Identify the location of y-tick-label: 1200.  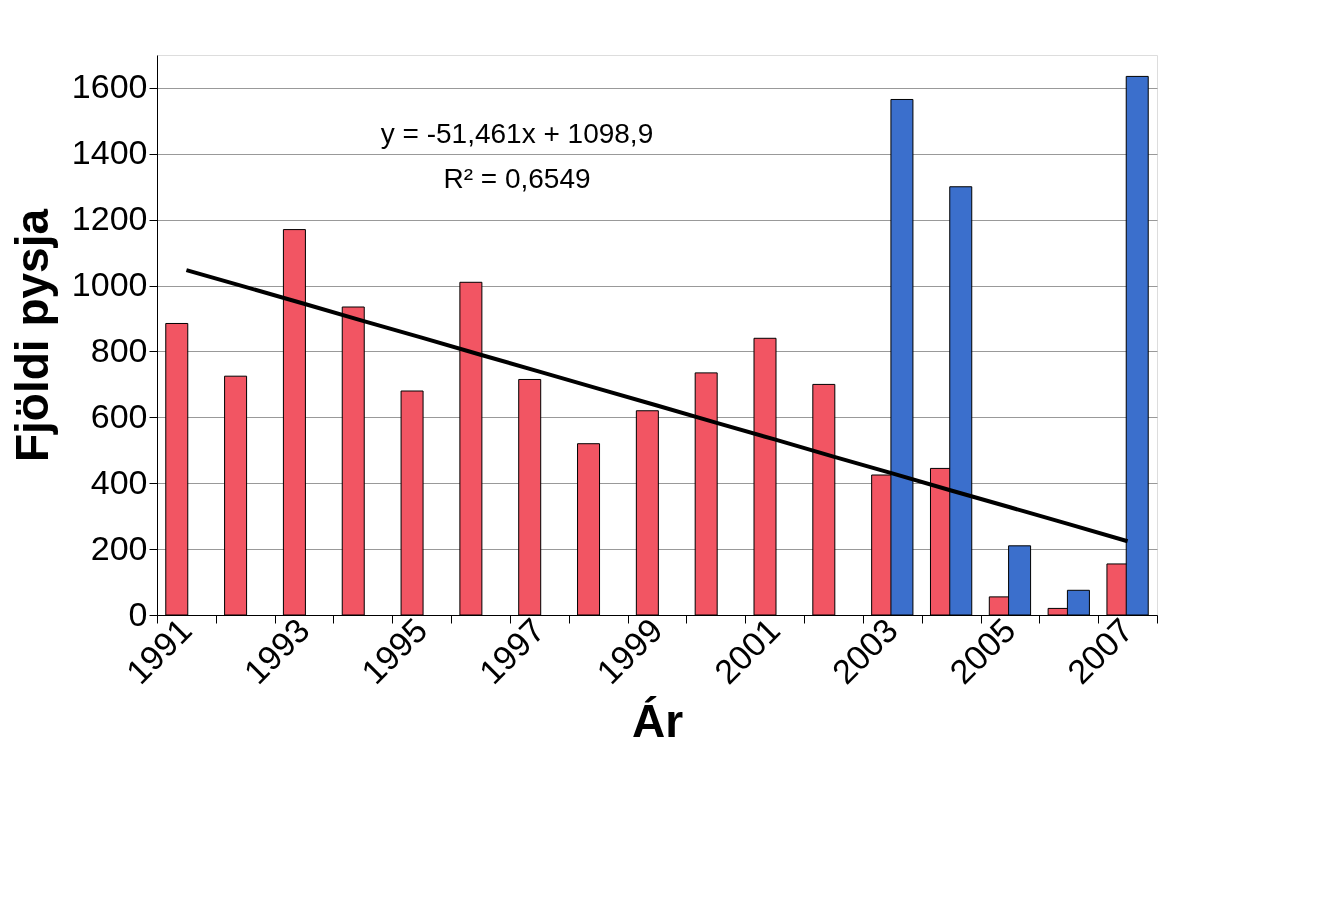
(109, 218).